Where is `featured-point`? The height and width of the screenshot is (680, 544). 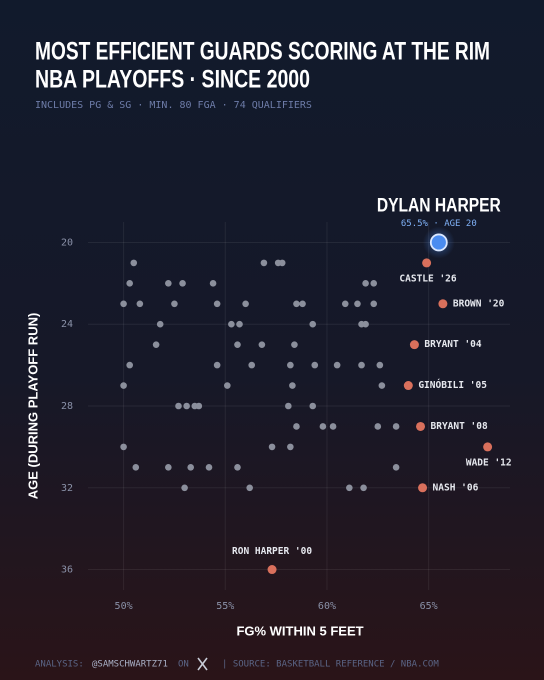
featured-point is located at coordinates (438, 242).